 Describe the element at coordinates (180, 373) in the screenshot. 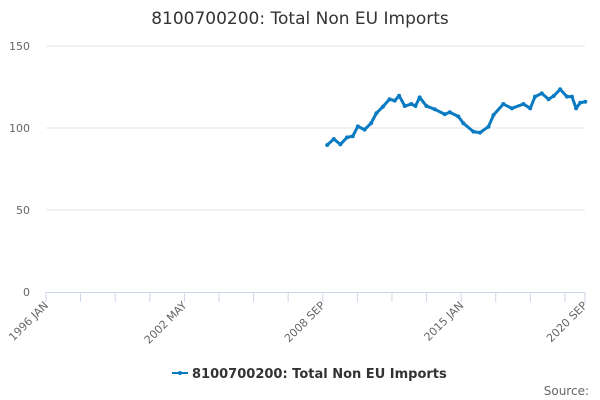

I see `legend-marker-icon` at that location.